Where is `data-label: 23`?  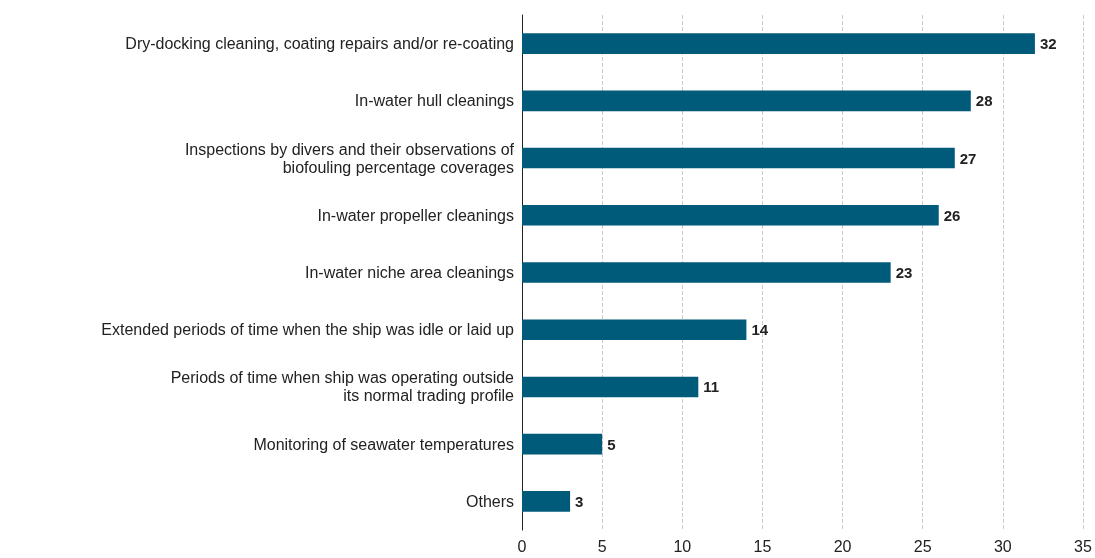
data-label: 23 is located at coordinates (904, 272).